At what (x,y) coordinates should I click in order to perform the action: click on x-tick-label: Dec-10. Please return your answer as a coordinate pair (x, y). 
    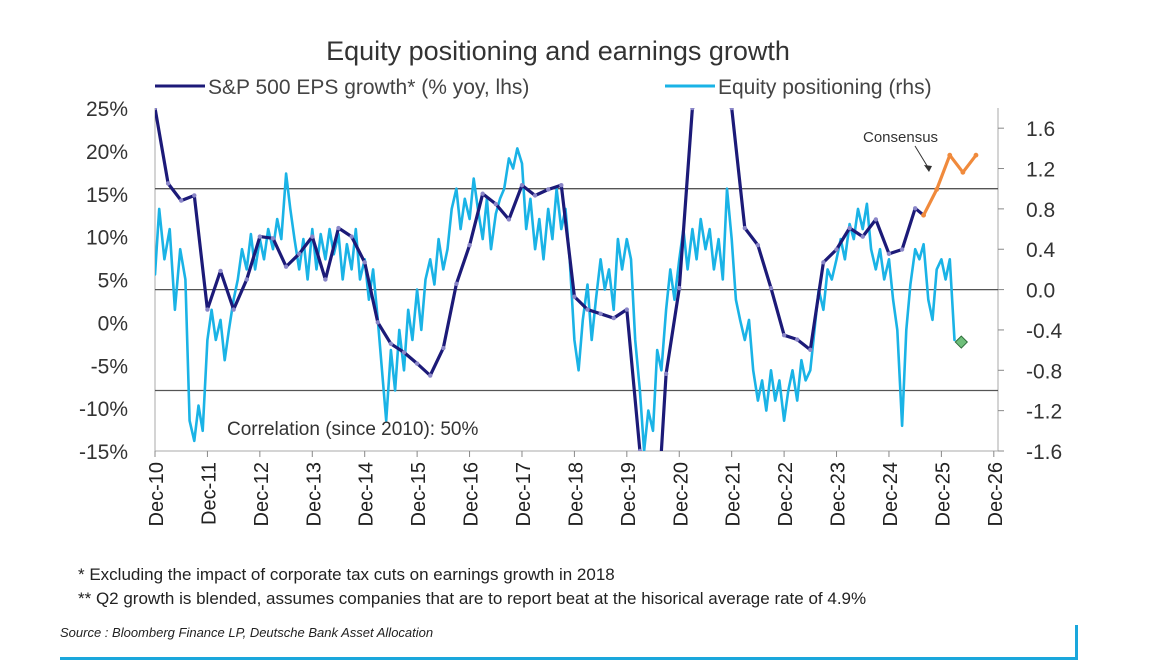
    Looking at the image, I should click on (157, 494).